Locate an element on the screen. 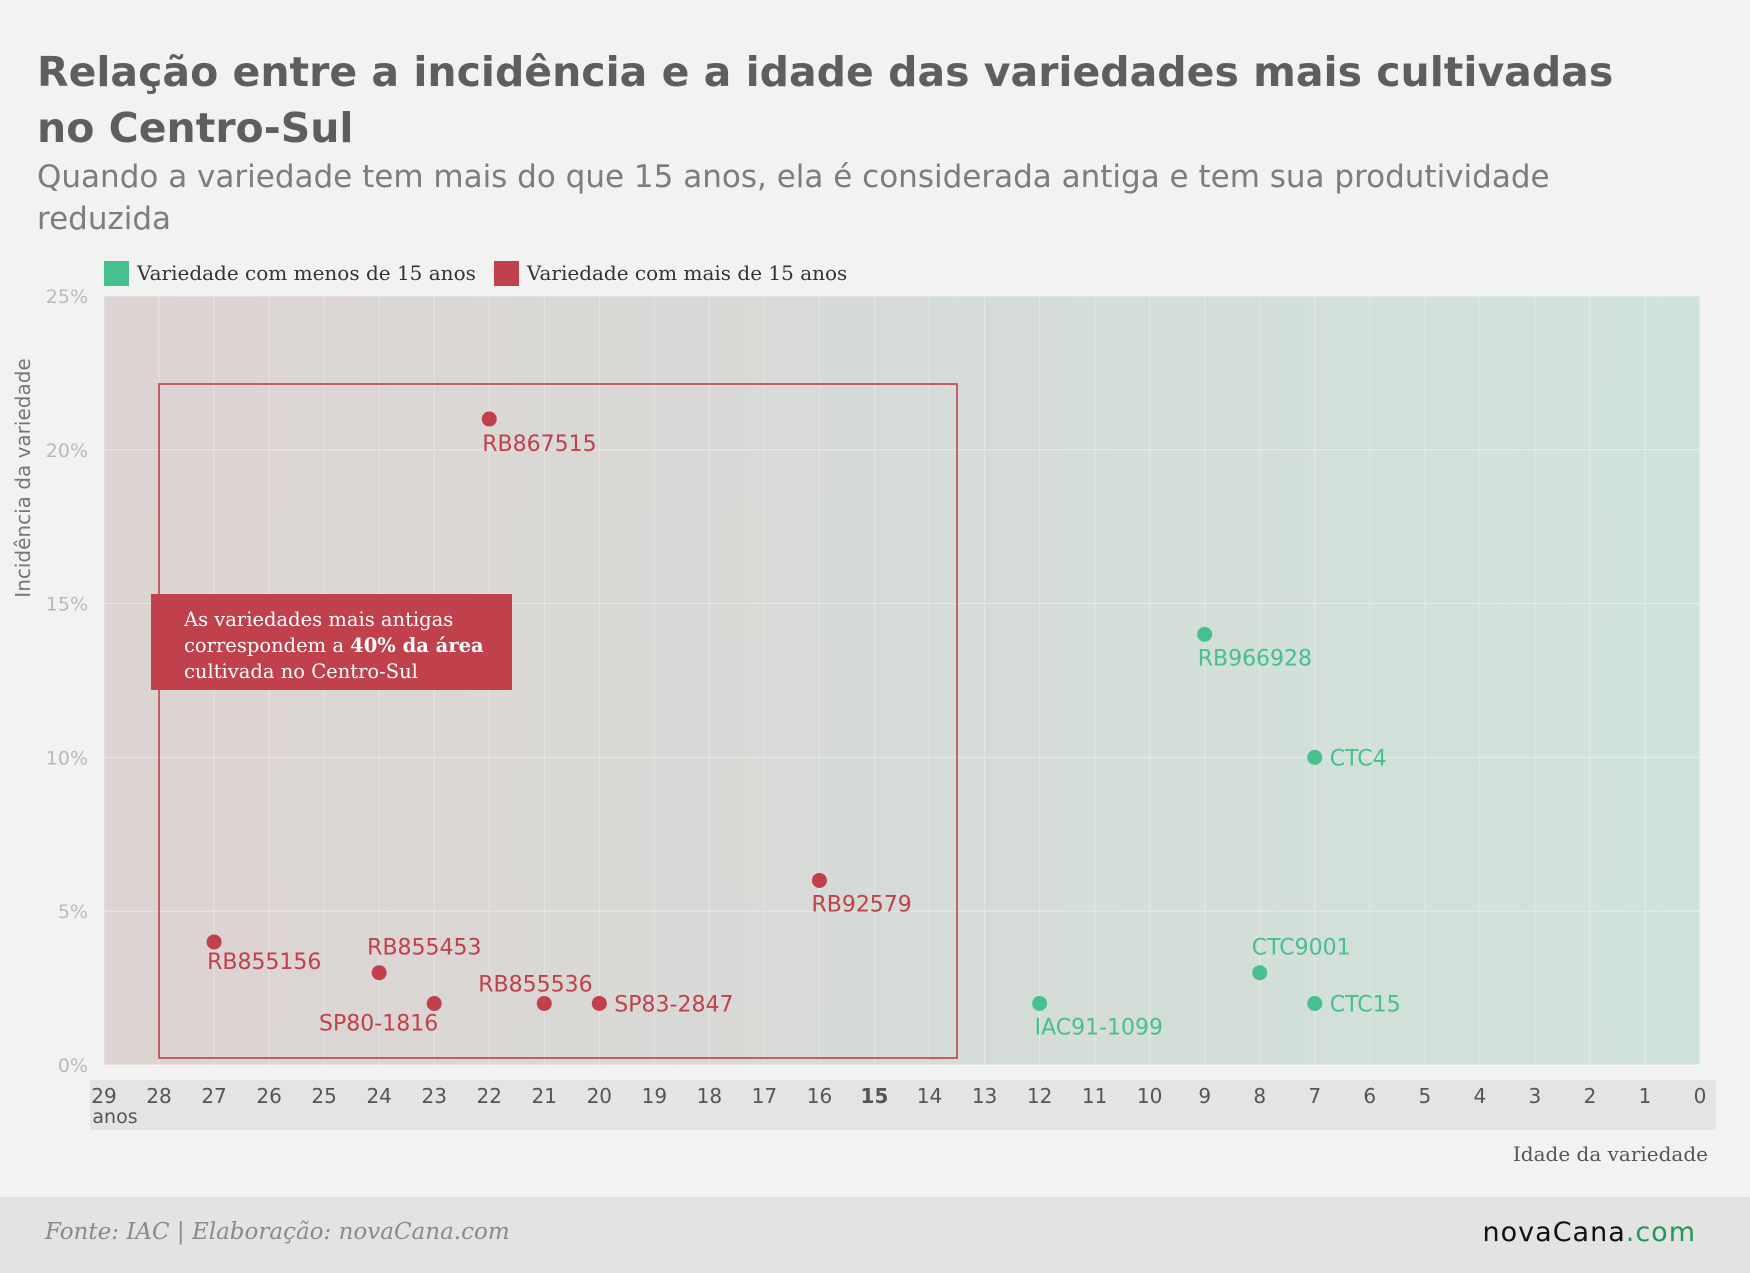 The width and height of the screenshot is (1750, 1273). point-label-sp83-2847: SP83-2847 is located at coordinates (673, 1004).